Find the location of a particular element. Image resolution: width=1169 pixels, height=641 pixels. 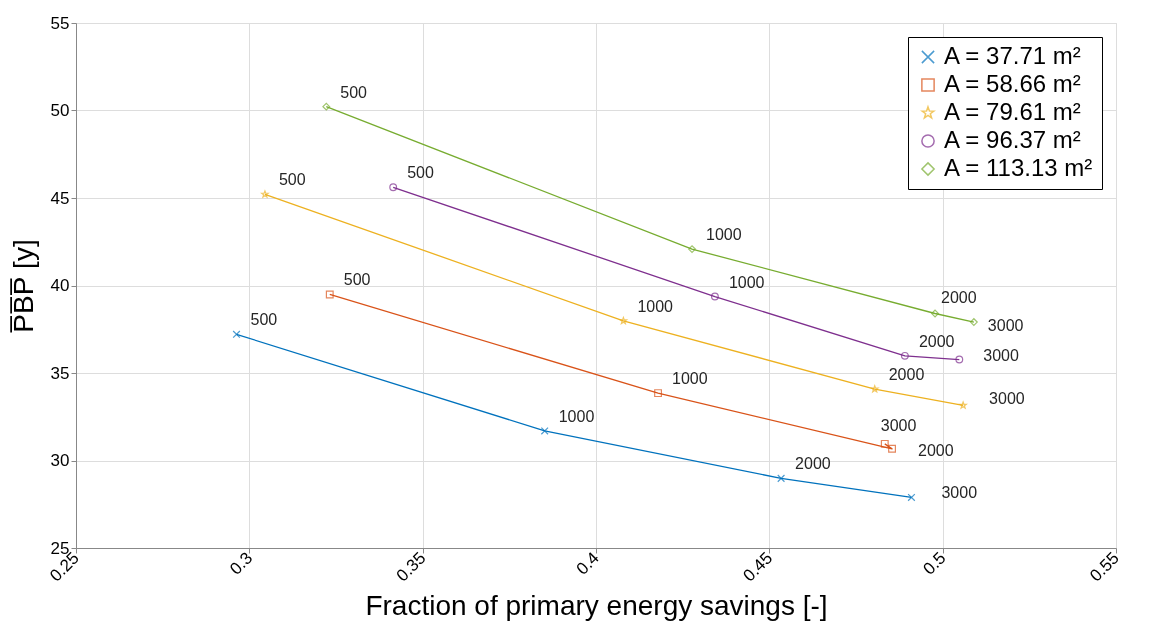

legend-label: A = 113.13 m² is located at coordinates (1018, 167).